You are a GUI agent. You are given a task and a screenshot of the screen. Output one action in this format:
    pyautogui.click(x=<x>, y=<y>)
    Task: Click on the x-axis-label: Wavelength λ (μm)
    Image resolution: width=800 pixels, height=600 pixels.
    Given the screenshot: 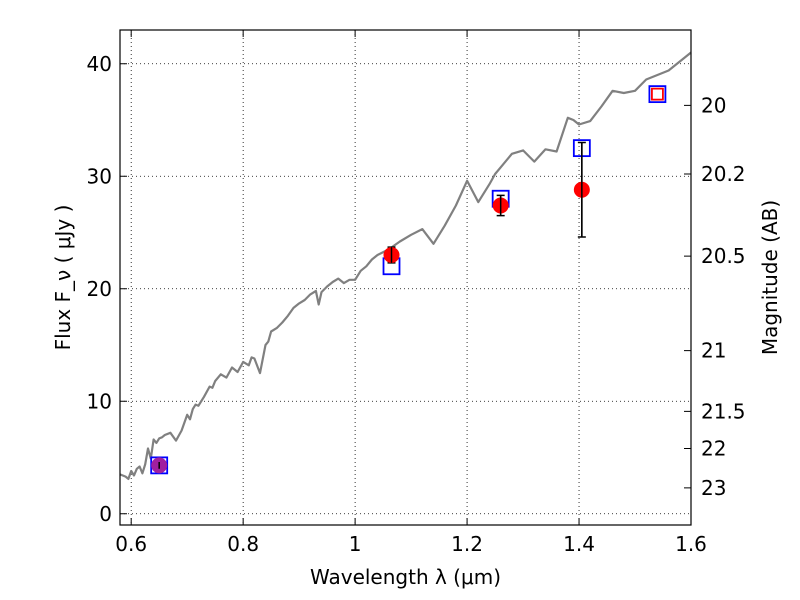 What is the action you would take?
    pyautogui.click(x=405, y=577)
    